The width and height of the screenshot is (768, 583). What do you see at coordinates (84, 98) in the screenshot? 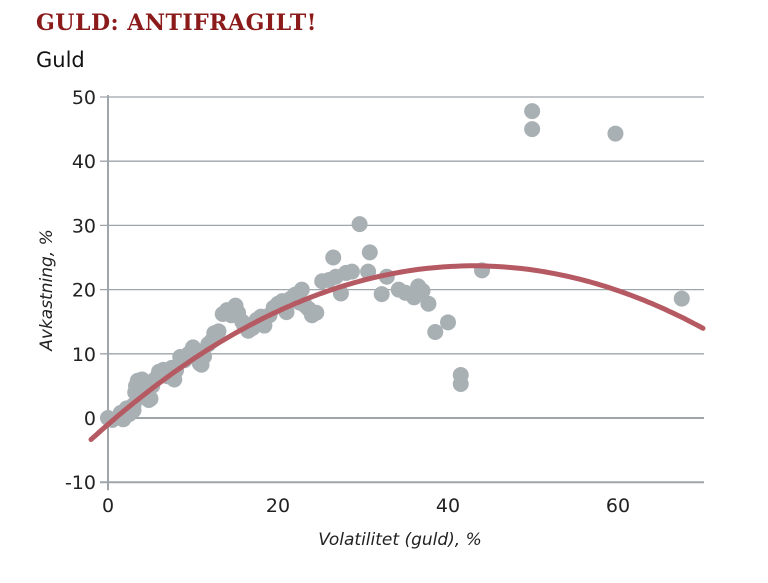
I see `y-tick-label: 50` at bounding box center [84, 98].